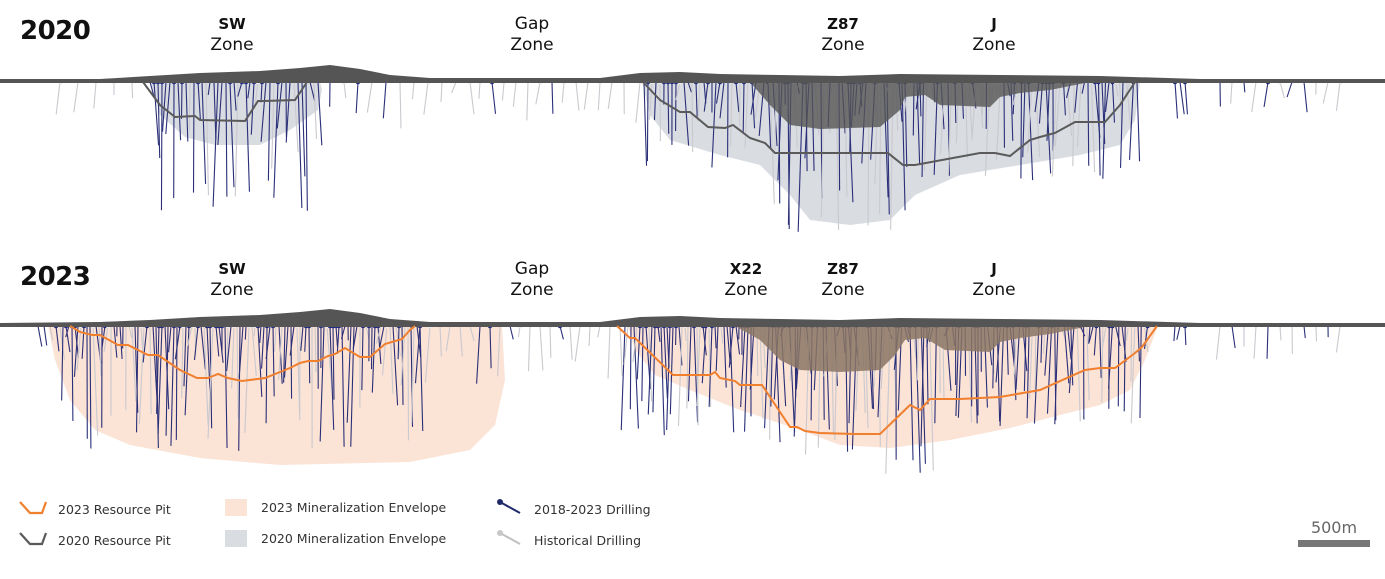 This screenshot has width=1385, height=579. I want to click on envelope-2020-swatch-icon, so click(236, 538).